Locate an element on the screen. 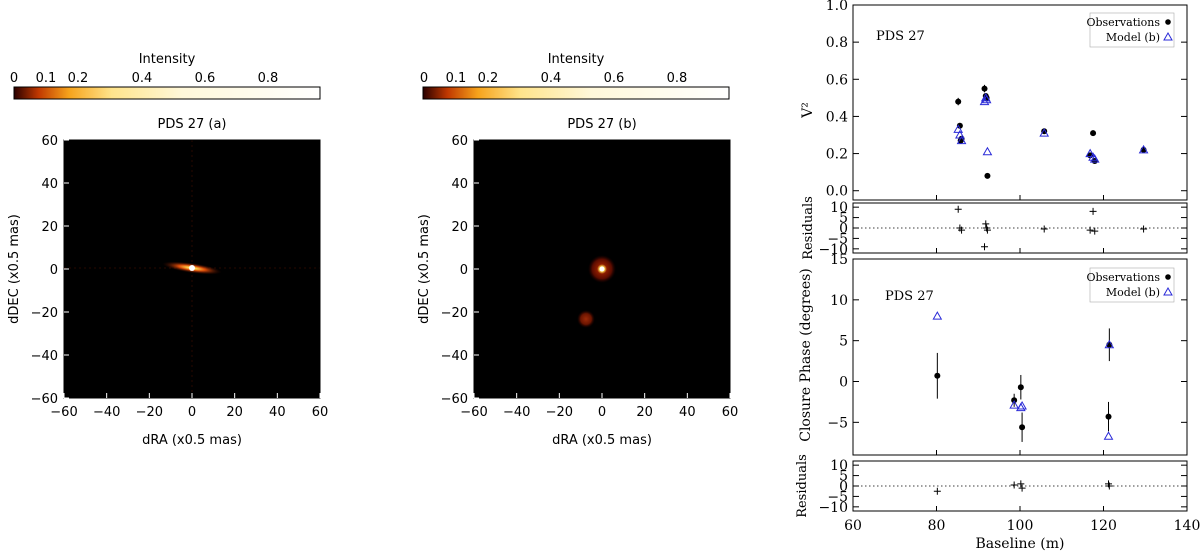 This screenshot has width=1200, height=552. colorbar-a-tick-2: 0.2 is located at coordinates (78, 78).